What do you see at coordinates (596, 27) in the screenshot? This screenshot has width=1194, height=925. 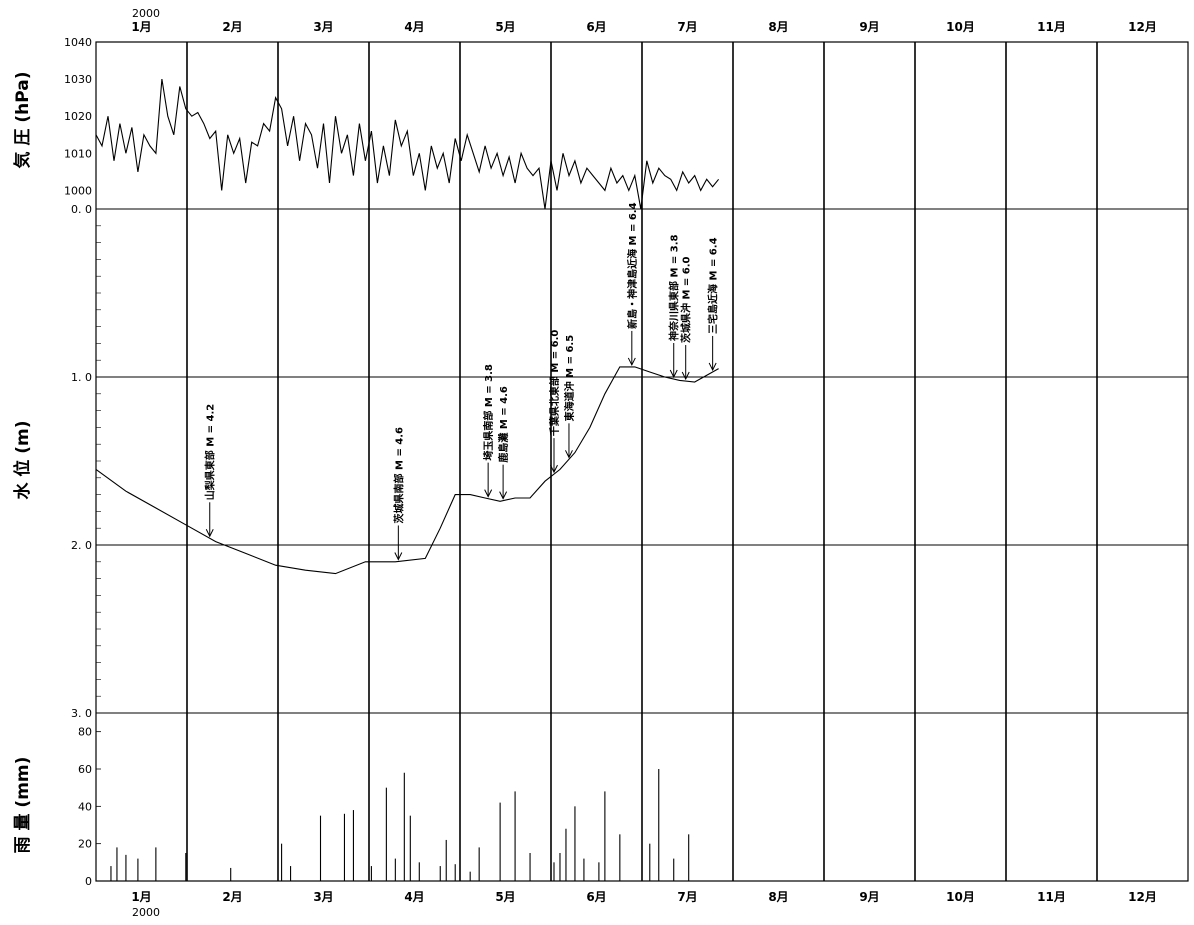 I see `month-label-top: 6月` at bounding box center [596, 27].